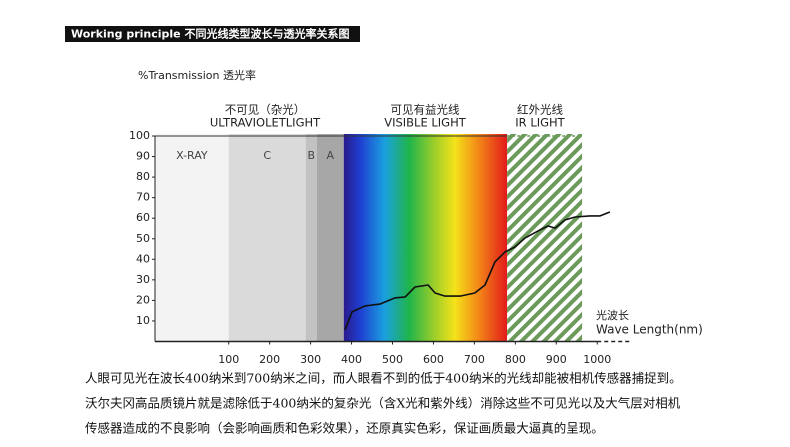  I want to click on region-label: A, so click(330, 155).